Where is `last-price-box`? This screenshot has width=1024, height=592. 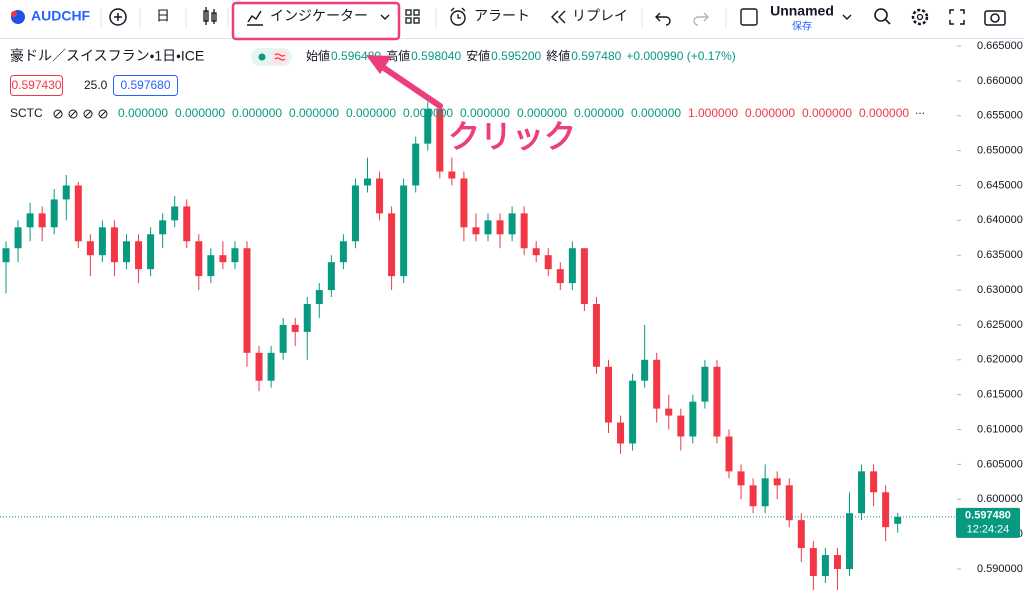 last-price-box is located at coordinates (988, 522).